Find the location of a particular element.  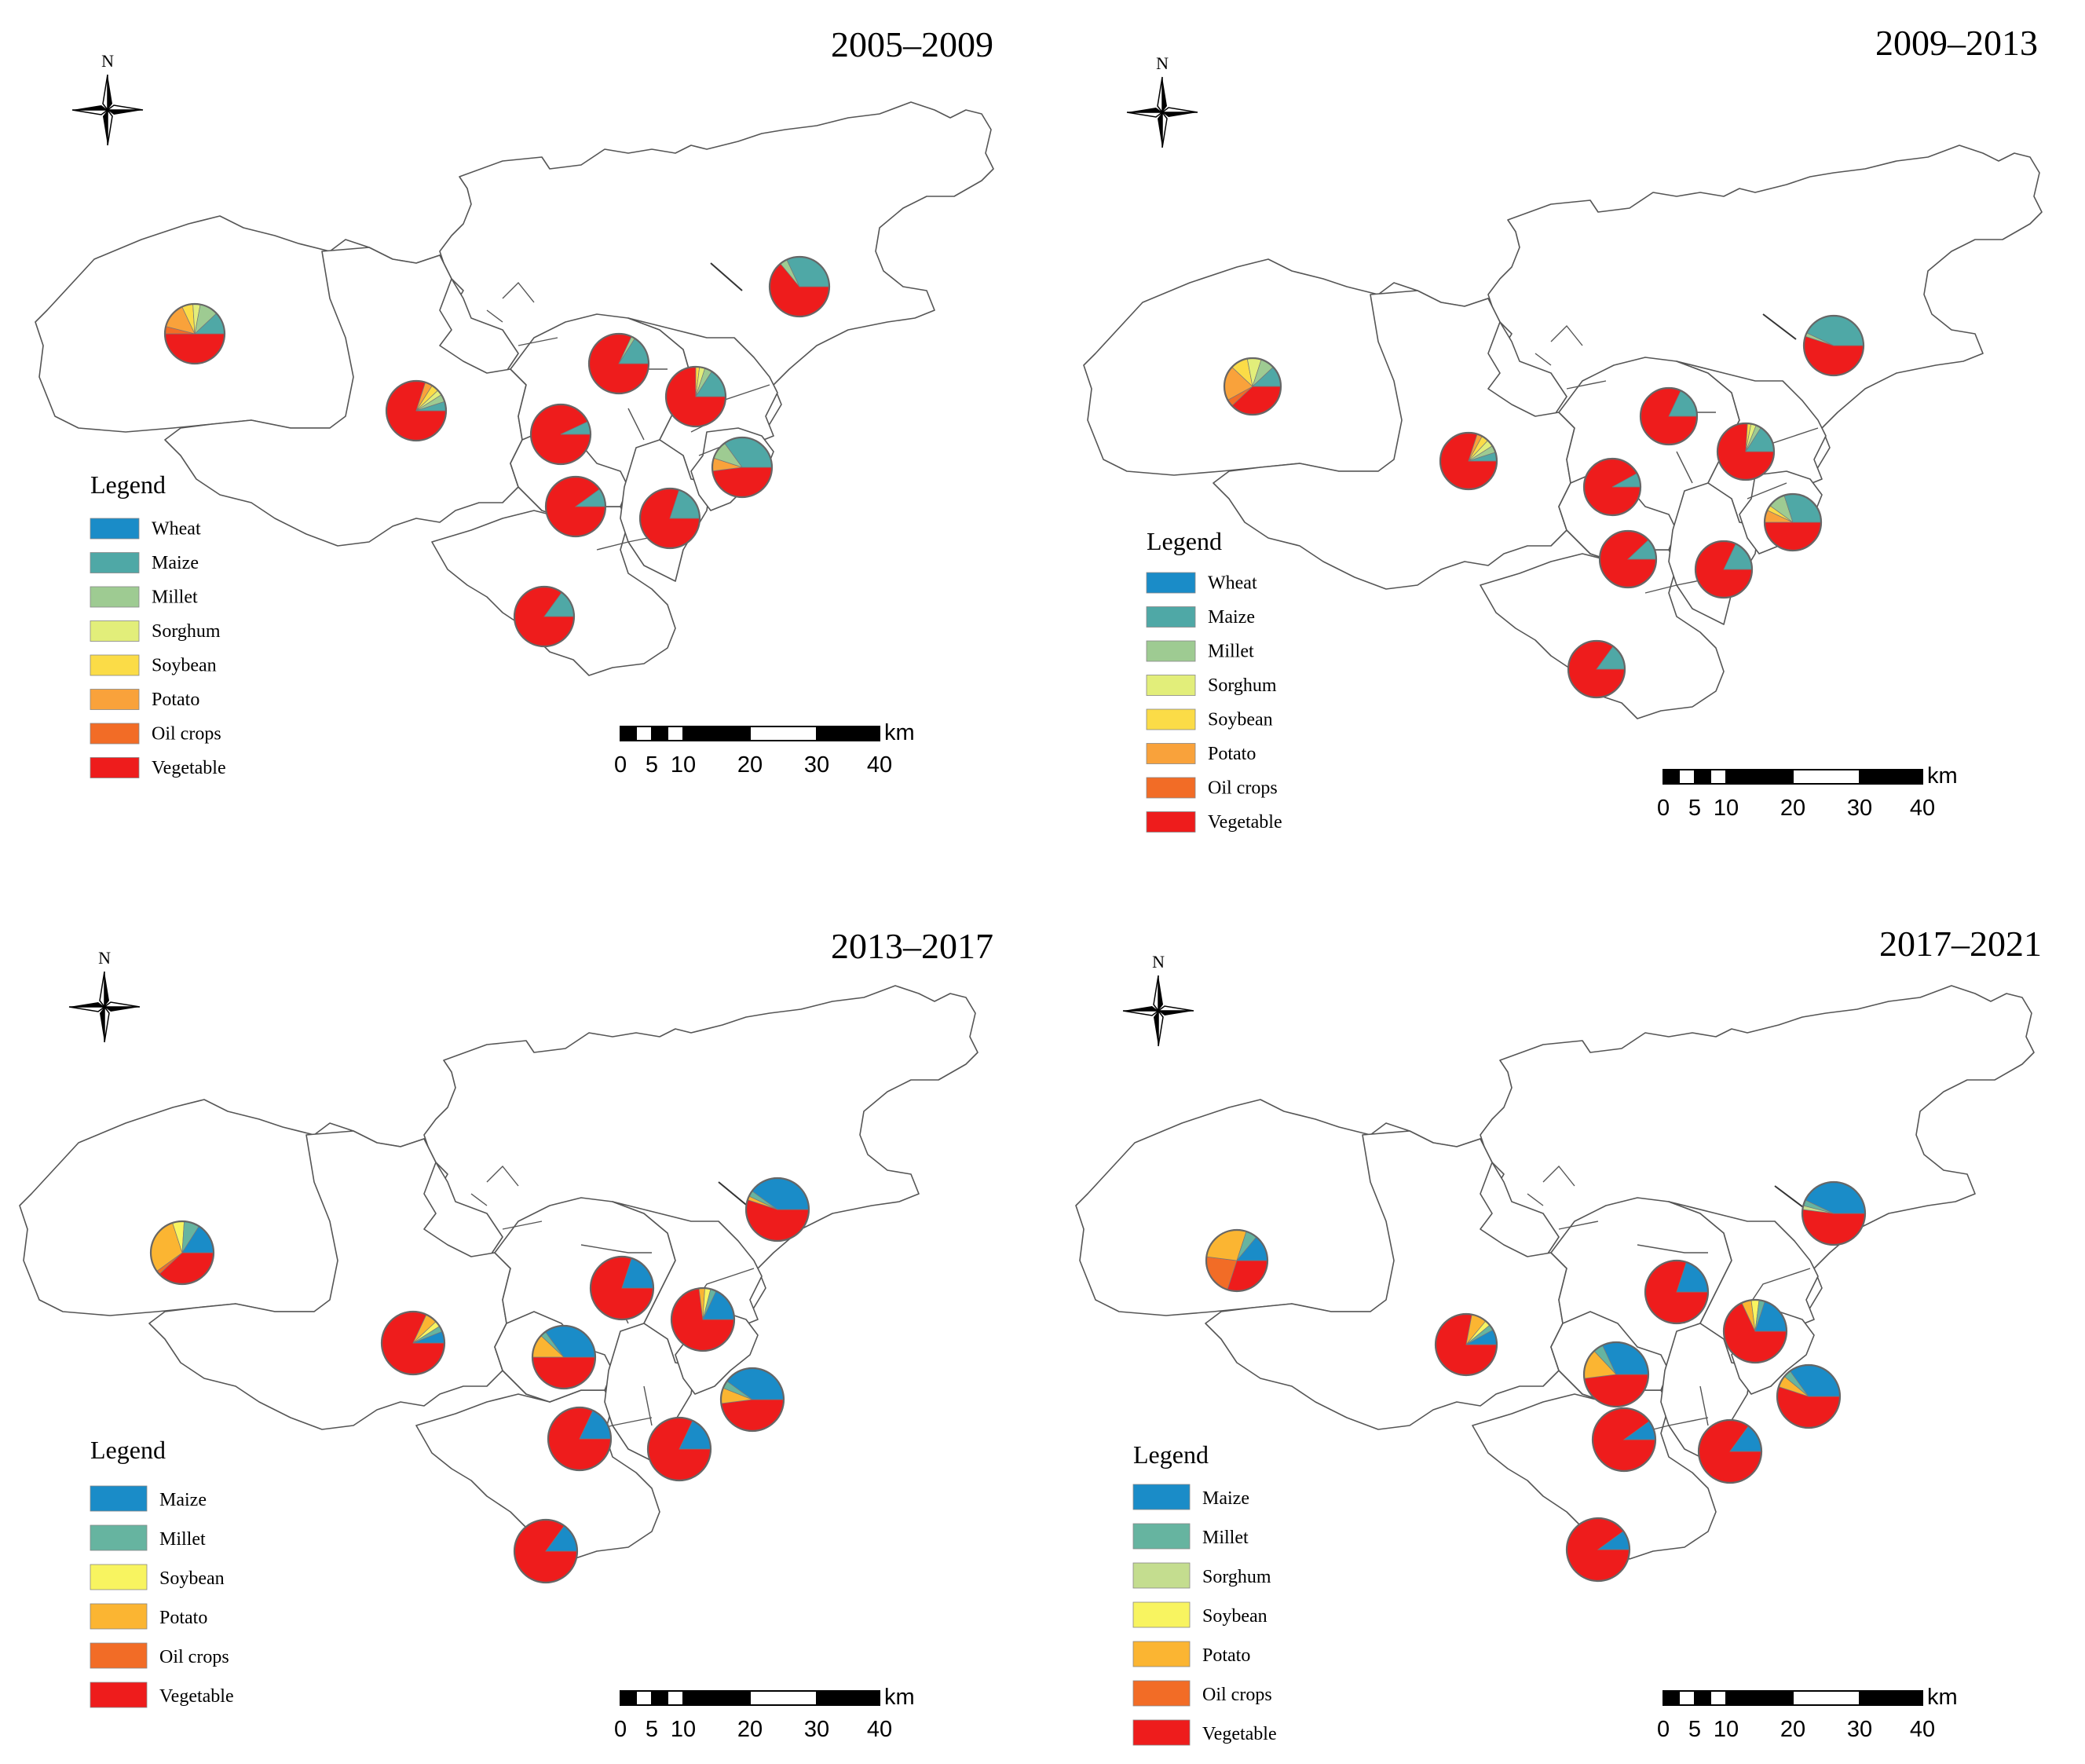

county-boundaries is located at coordinates (1563, 432).